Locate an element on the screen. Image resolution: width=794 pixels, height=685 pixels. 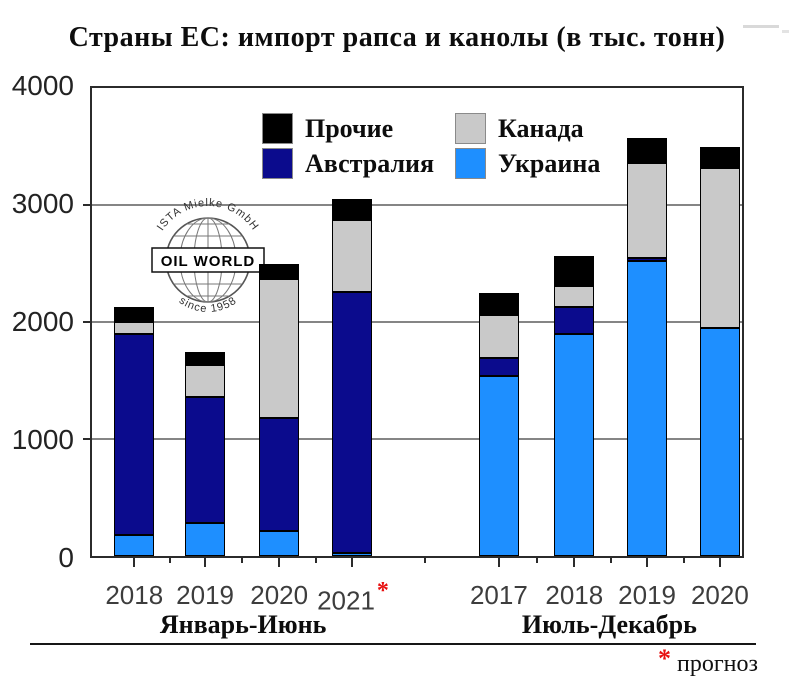
footnote-asterisk: * is located at coordinates (664, 658).